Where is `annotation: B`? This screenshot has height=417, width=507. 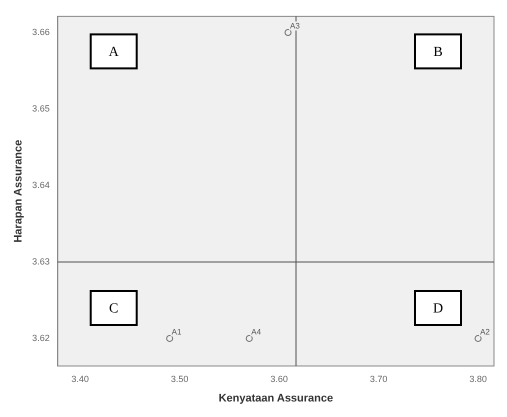
annotation: B is located at coordinates (438, 52).